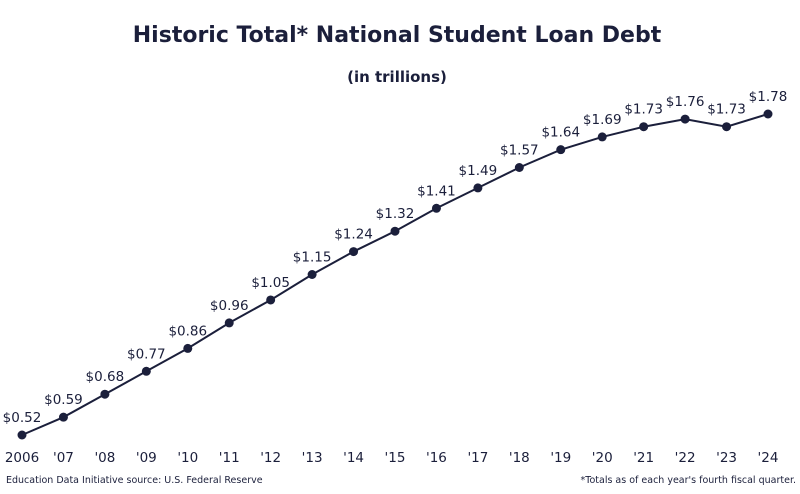 The width and height of the screenshot is (800, 494). What do you see at coordinates (685, 458) in the screenshot?
I see `x-tick-label: '22` at bounding box center [685, 458].